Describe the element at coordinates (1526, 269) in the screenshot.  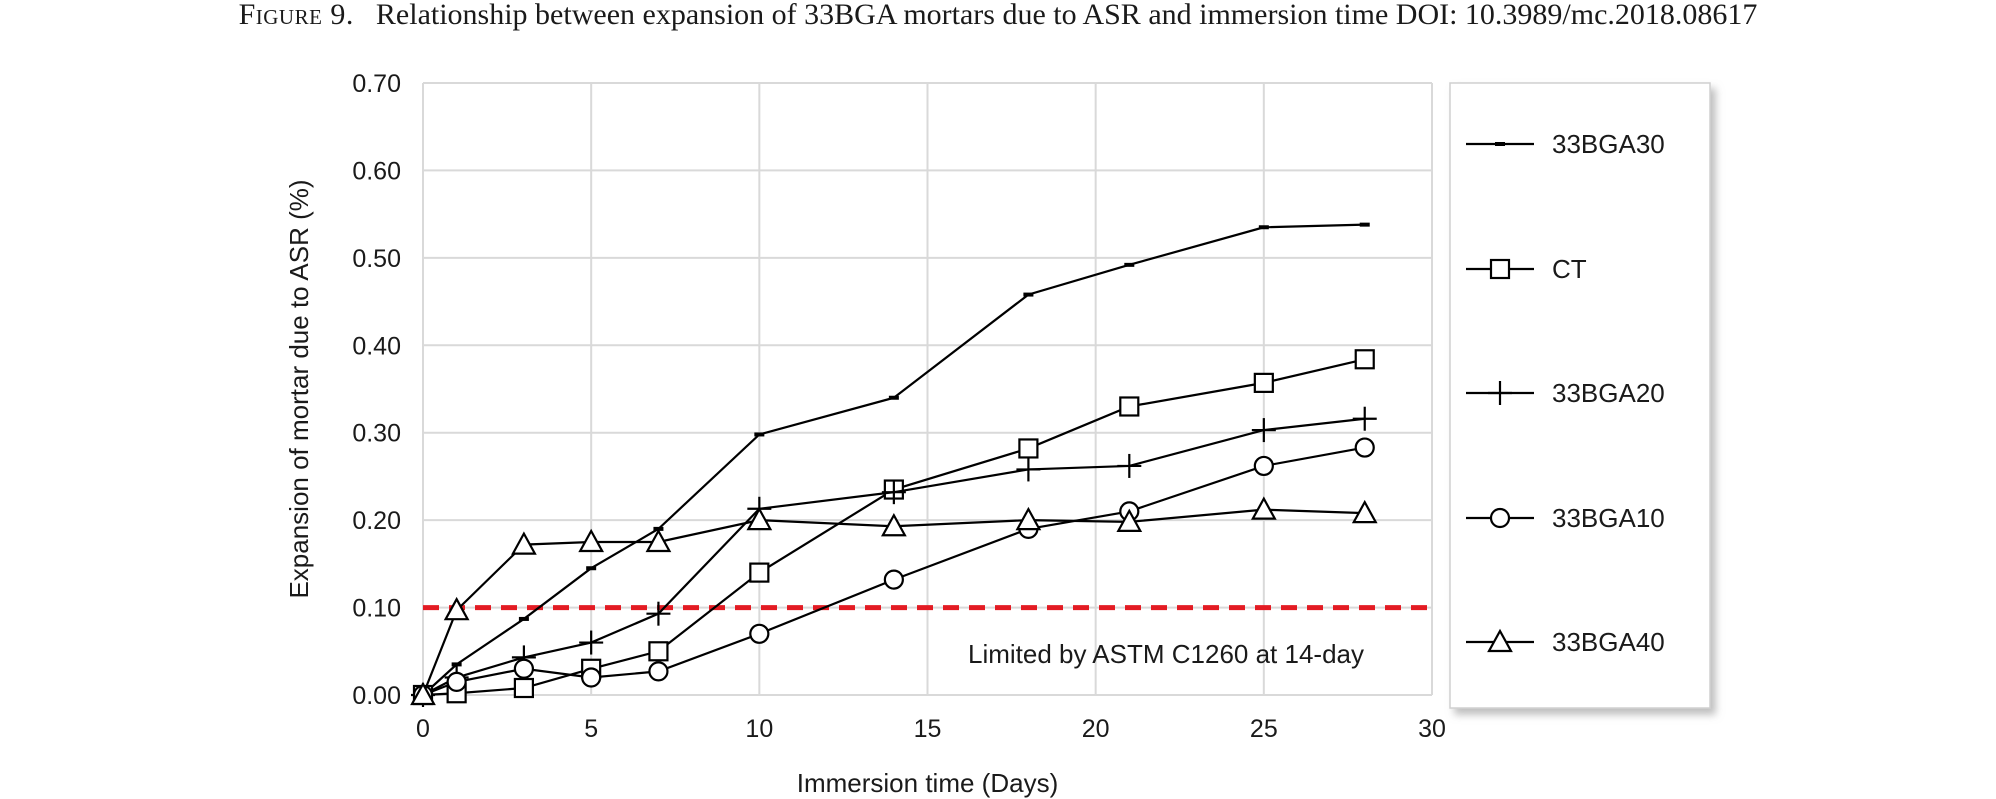
I see `legend-item-ct: CT` at that location.